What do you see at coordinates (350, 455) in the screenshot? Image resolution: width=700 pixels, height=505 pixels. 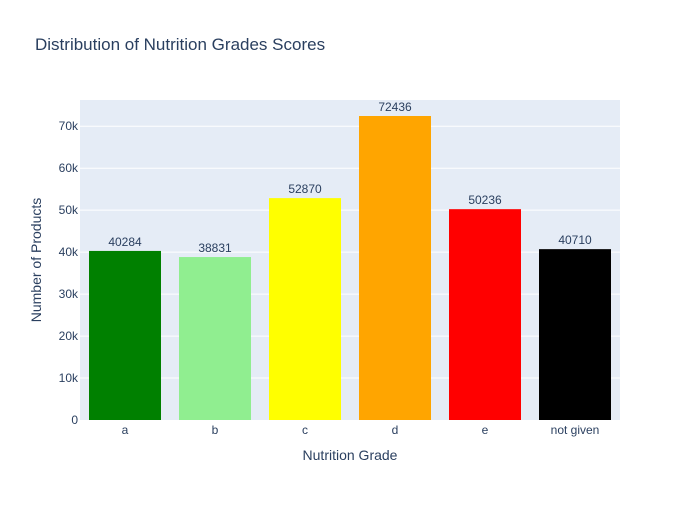 I see `x-axis-title: Nutrition Grade` at bounding box center [350, 455].